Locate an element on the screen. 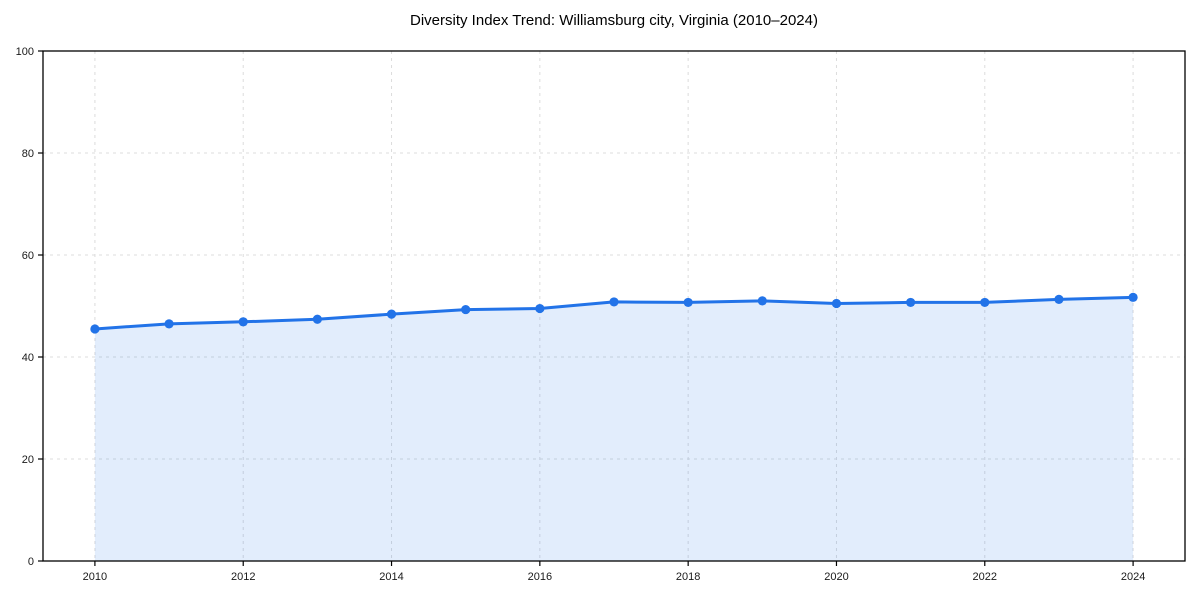  y-tick-label: 40 is located at coordinates (28, 358).